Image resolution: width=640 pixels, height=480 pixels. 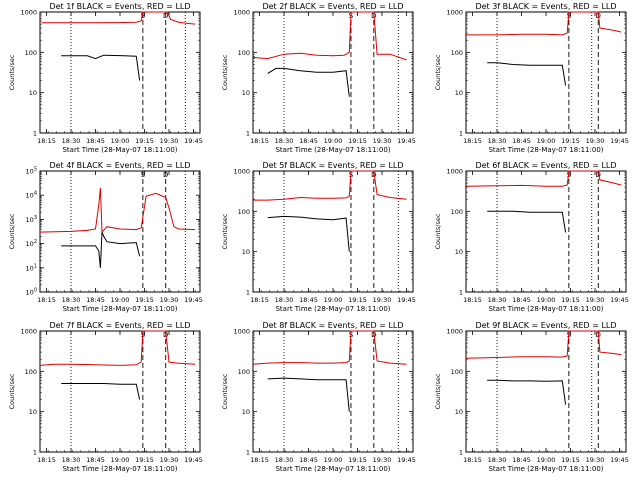 What do you see at coordinates (545, 165) in the screenshot?
I see `panel-title: Det 6f BLACK = Events, RED = LLD` at bounding box center [545, 165].